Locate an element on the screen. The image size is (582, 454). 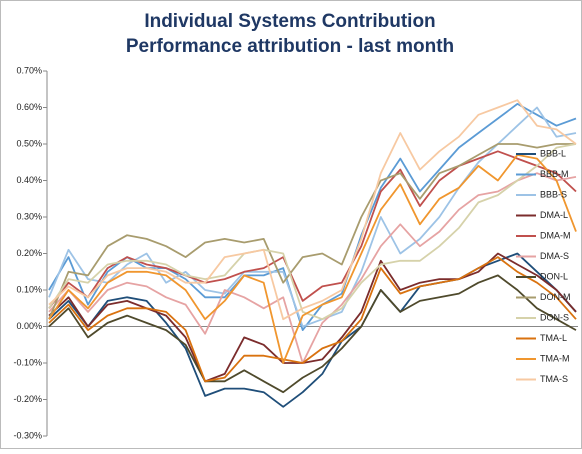
legend-label: BBB-S is located at coordinates (553, 194).